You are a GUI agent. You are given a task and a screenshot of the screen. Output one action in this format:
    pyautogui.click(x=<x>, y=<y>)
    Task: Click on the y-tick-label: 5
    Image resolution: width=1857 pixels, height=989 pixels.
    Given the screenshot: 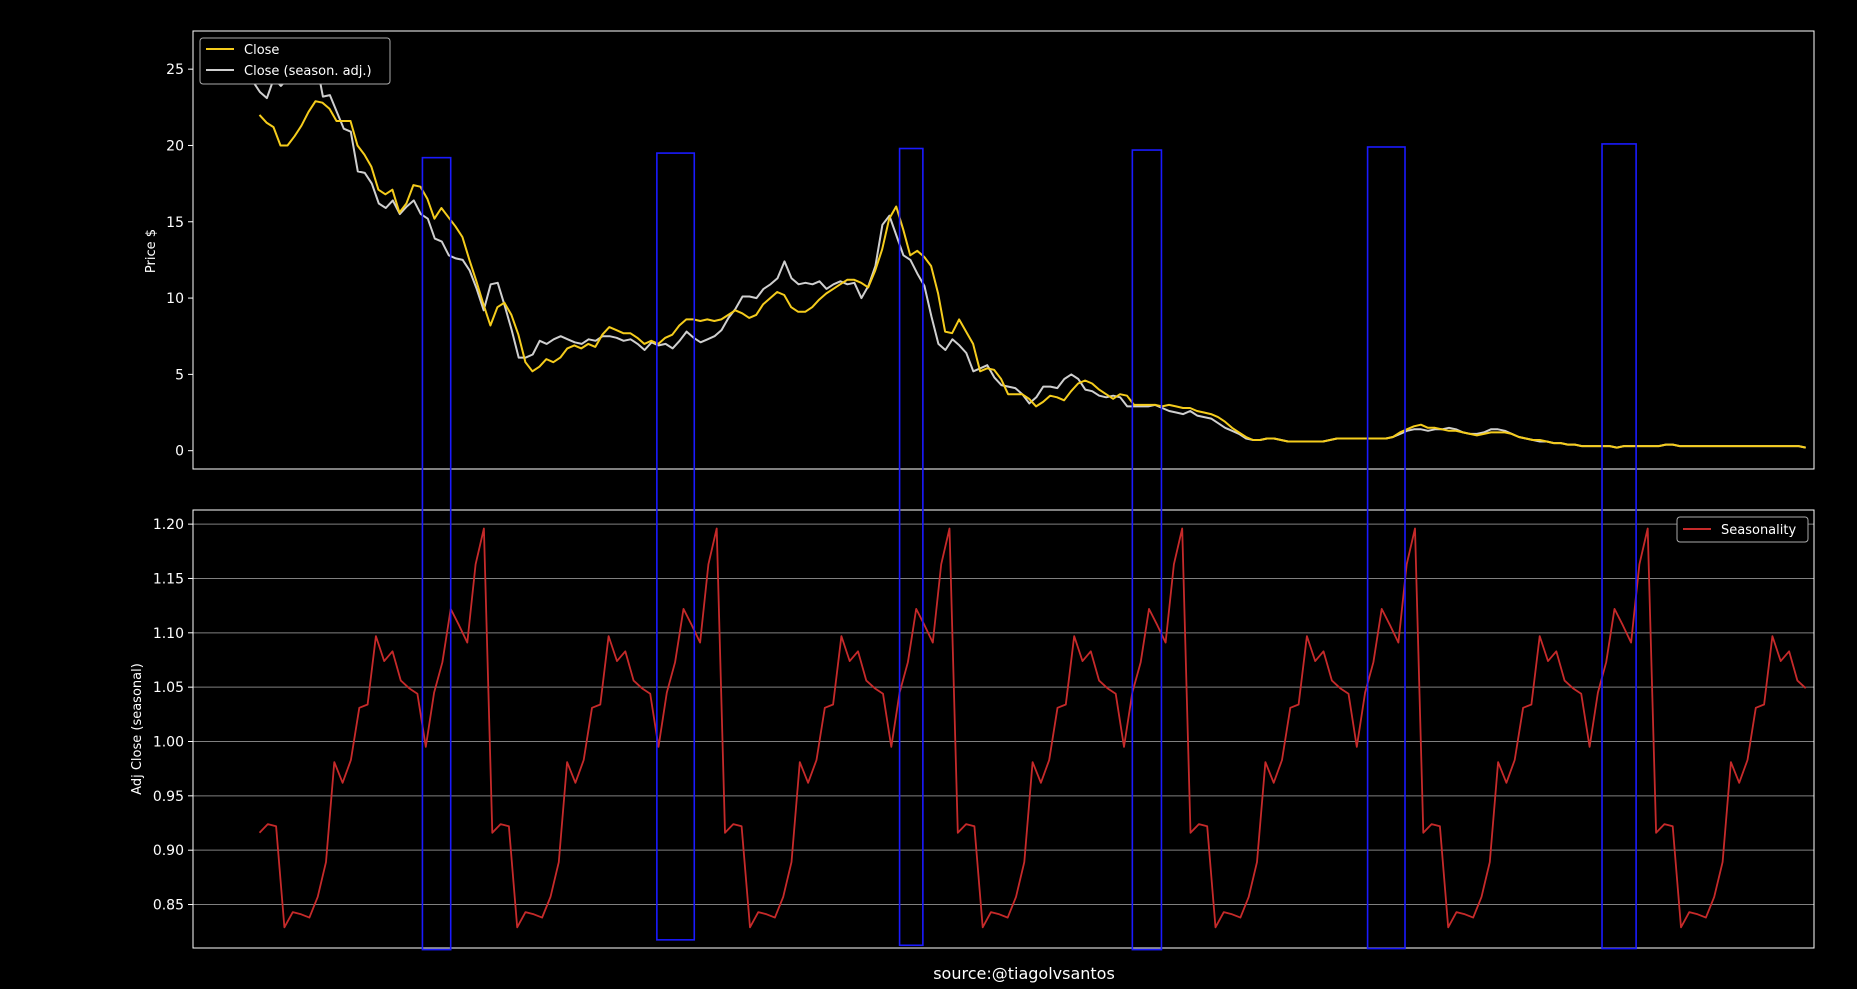 What is the action you would take?
    pyautogui.click(x=179, y=375)
    